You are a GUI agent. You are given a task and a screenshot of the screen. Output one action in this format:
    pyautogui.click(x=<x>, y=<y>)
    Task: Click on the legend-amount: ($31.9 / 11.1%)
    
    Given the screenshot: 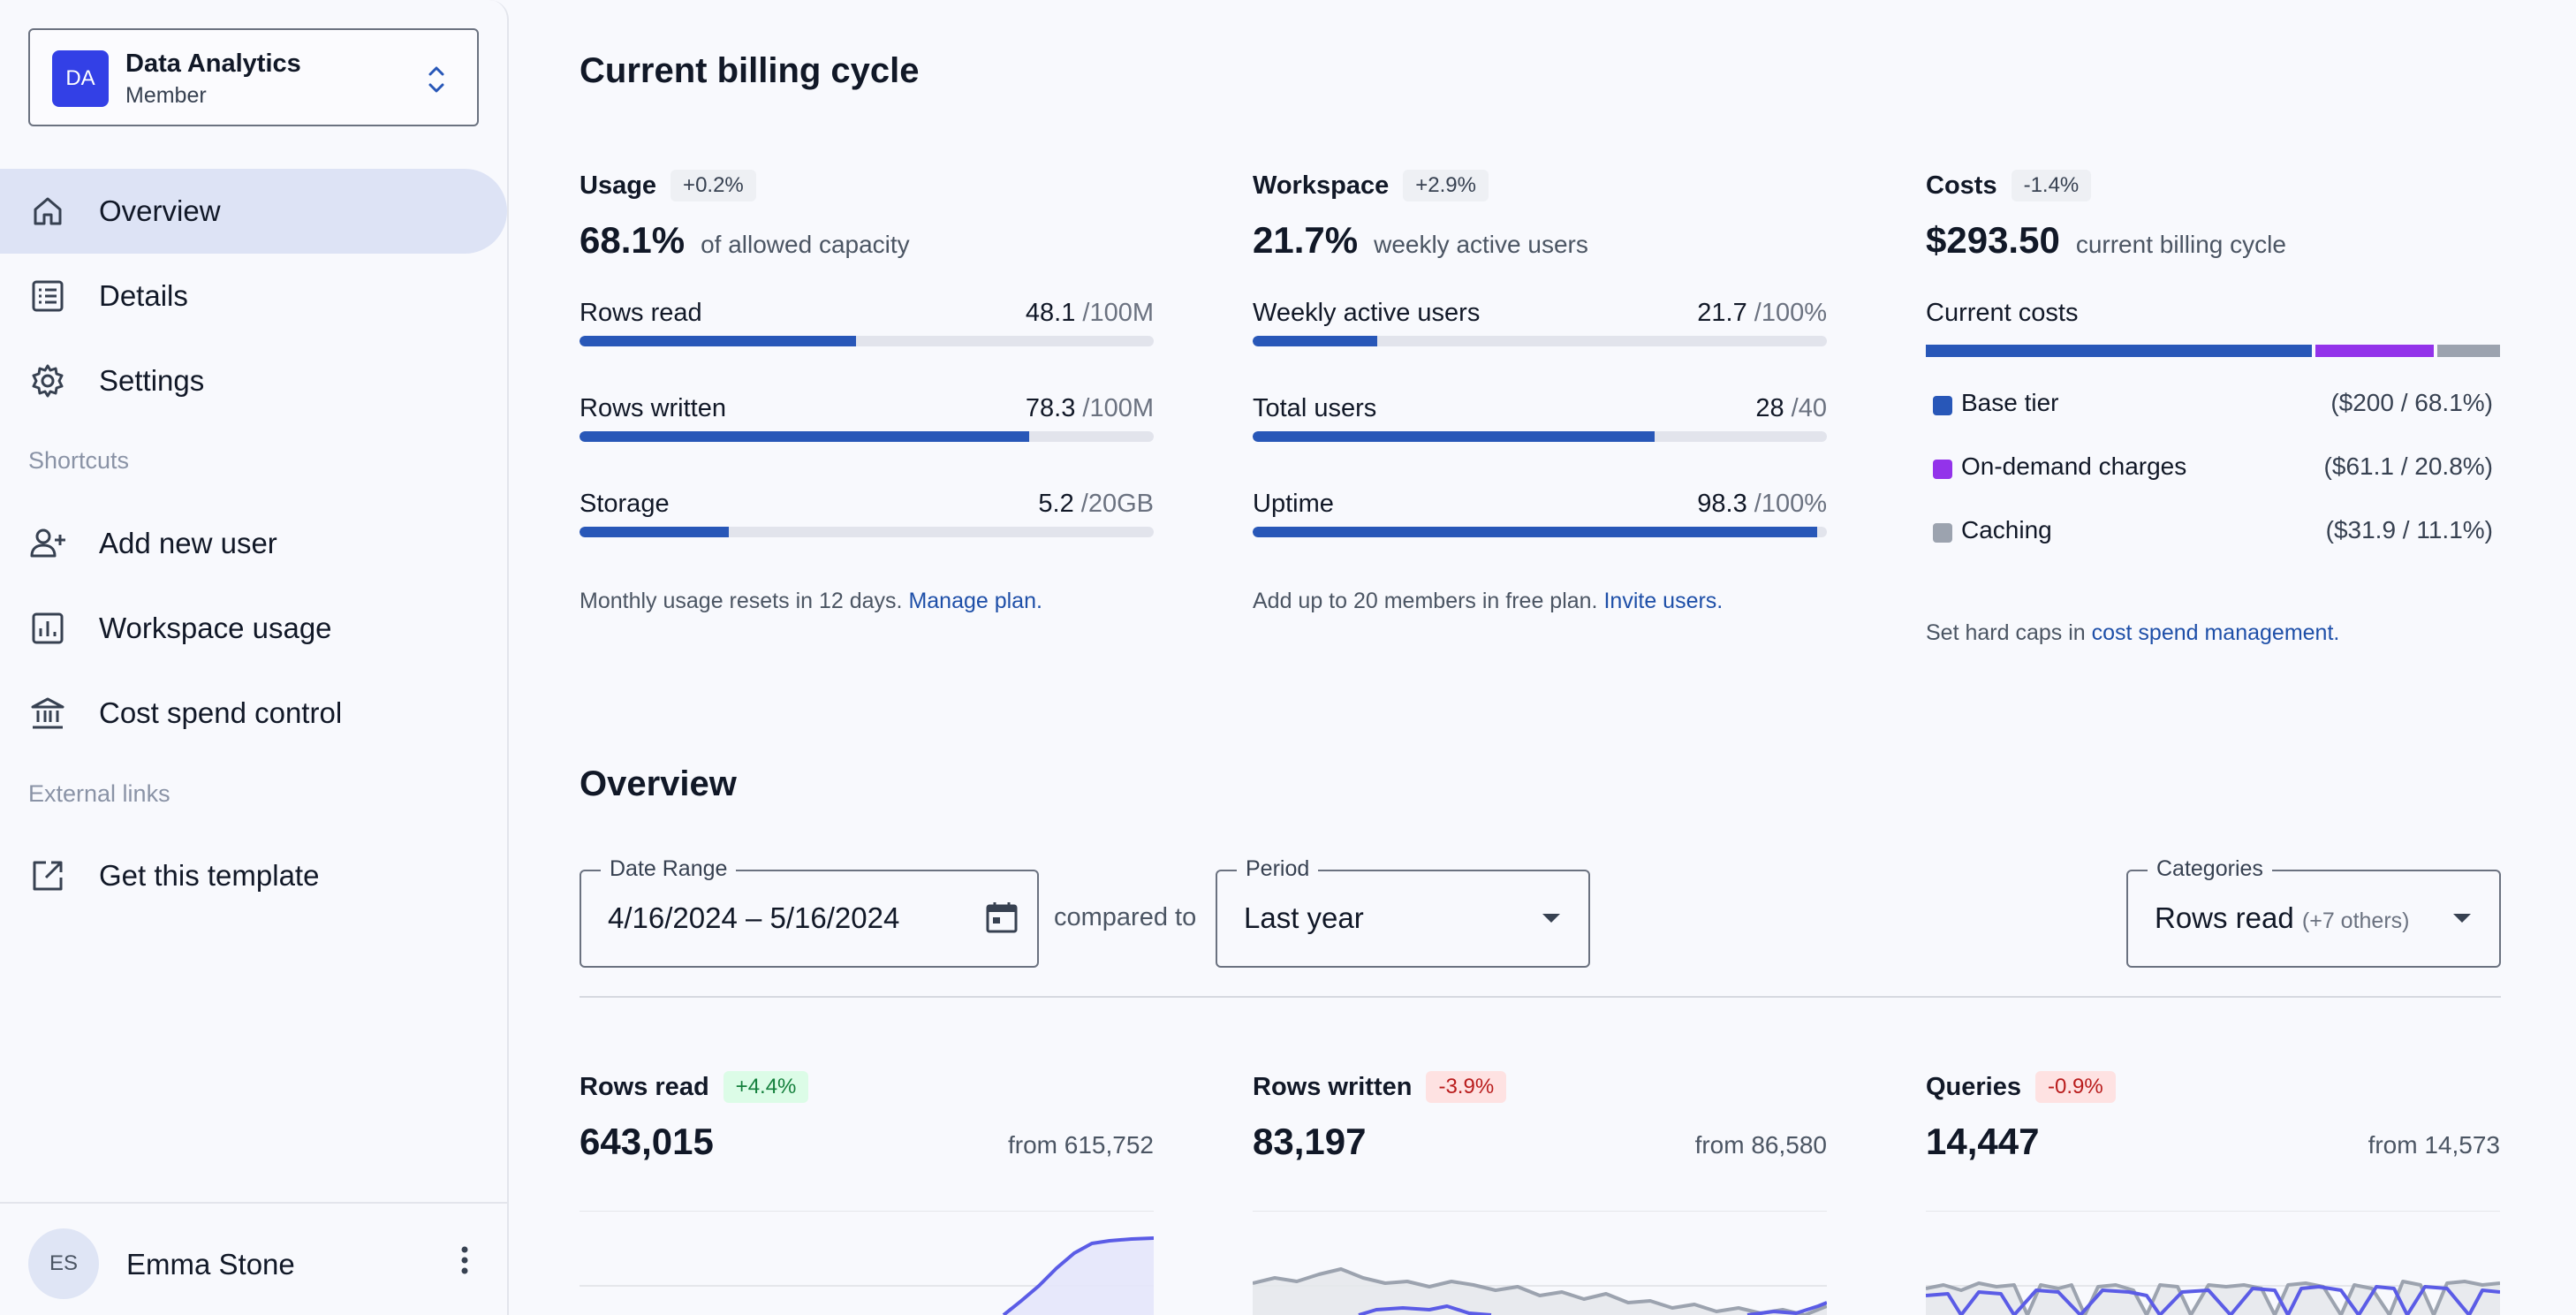 What is the action you would take?
    pyautogui.click(x=2409, y=529)
    